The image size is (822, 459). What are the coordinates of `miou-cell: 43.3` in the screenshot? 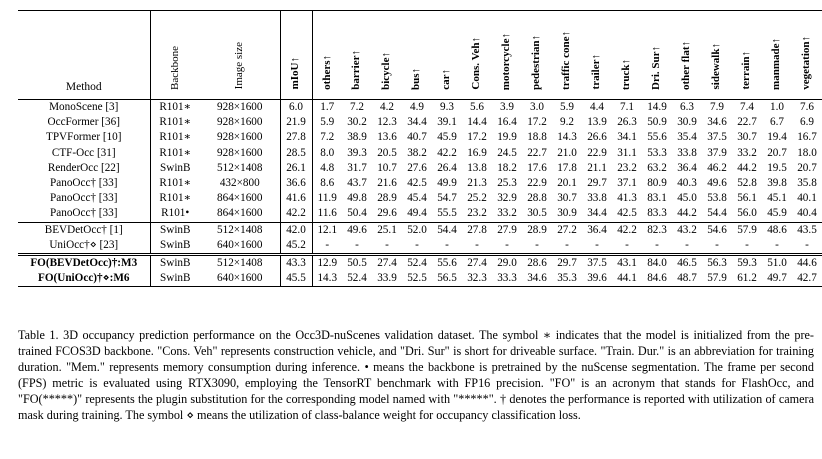 It's located at (296, 262).